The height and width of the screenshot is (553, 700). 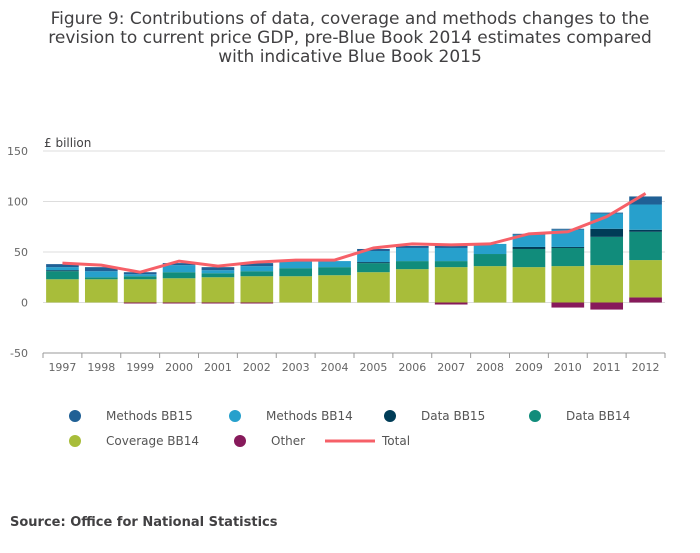 I want to click on x-tick-label: 2008, so click(x=490, y=367).